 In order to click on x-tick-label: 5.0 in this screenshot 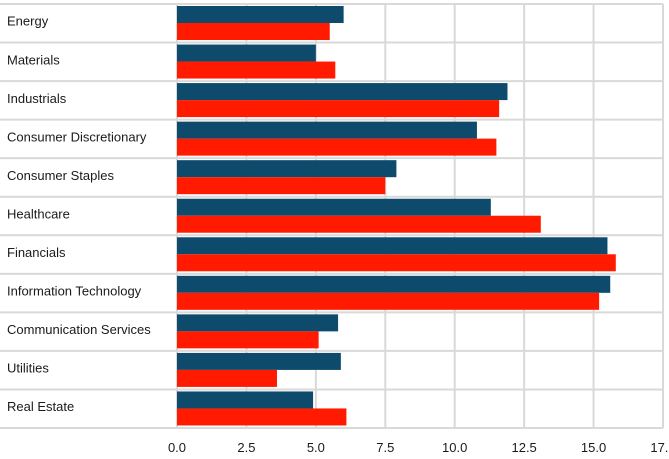, I will do `click(316, 447)`.